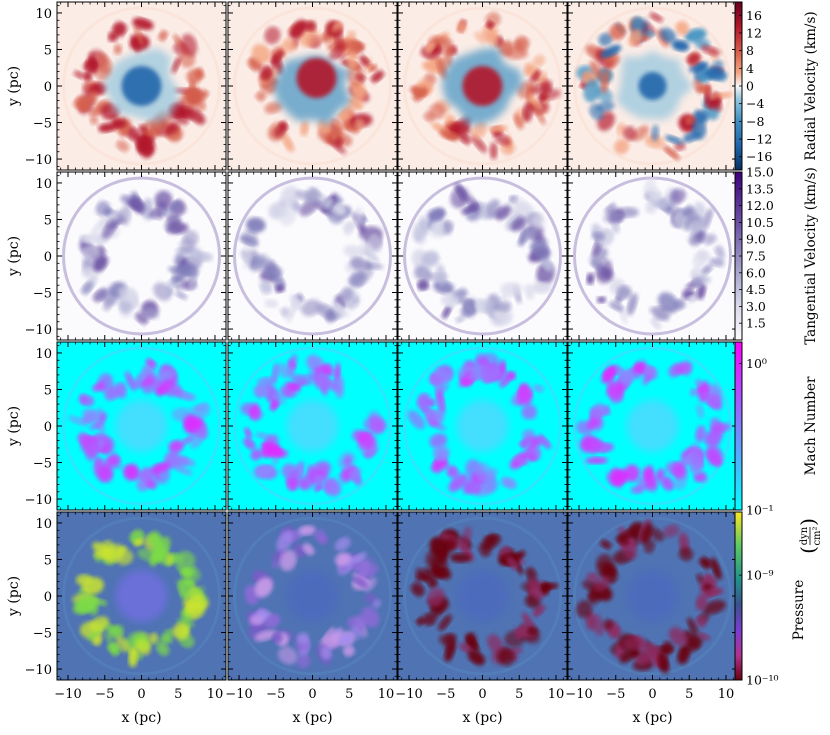 The image size is (830, 735). What do you see at coordinates (141, 86) in the screenshot?
I see `panel-r1-c1` at bounding box center [141, 86].